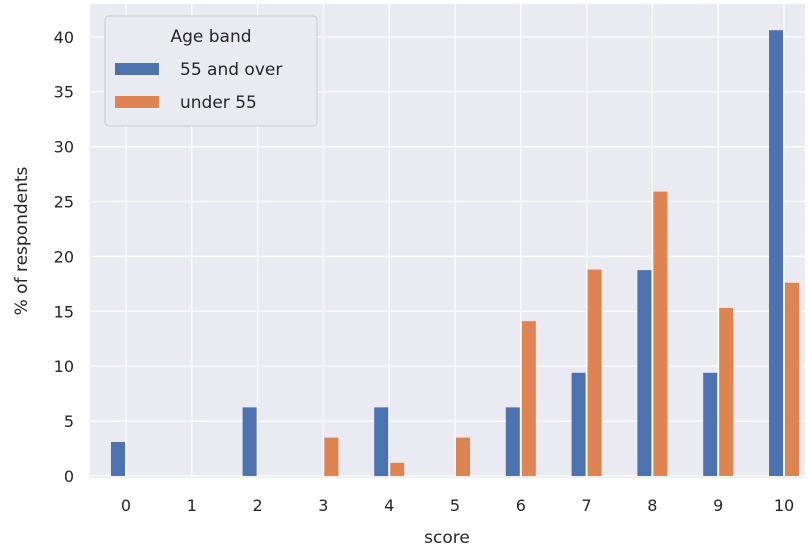 Image resolution: width=808 pixels, height=548 pixels. What do you see at coordinates (447, 538) in the screenshot?
I see `x-axis-label: score` at bounding box center [447, 538].